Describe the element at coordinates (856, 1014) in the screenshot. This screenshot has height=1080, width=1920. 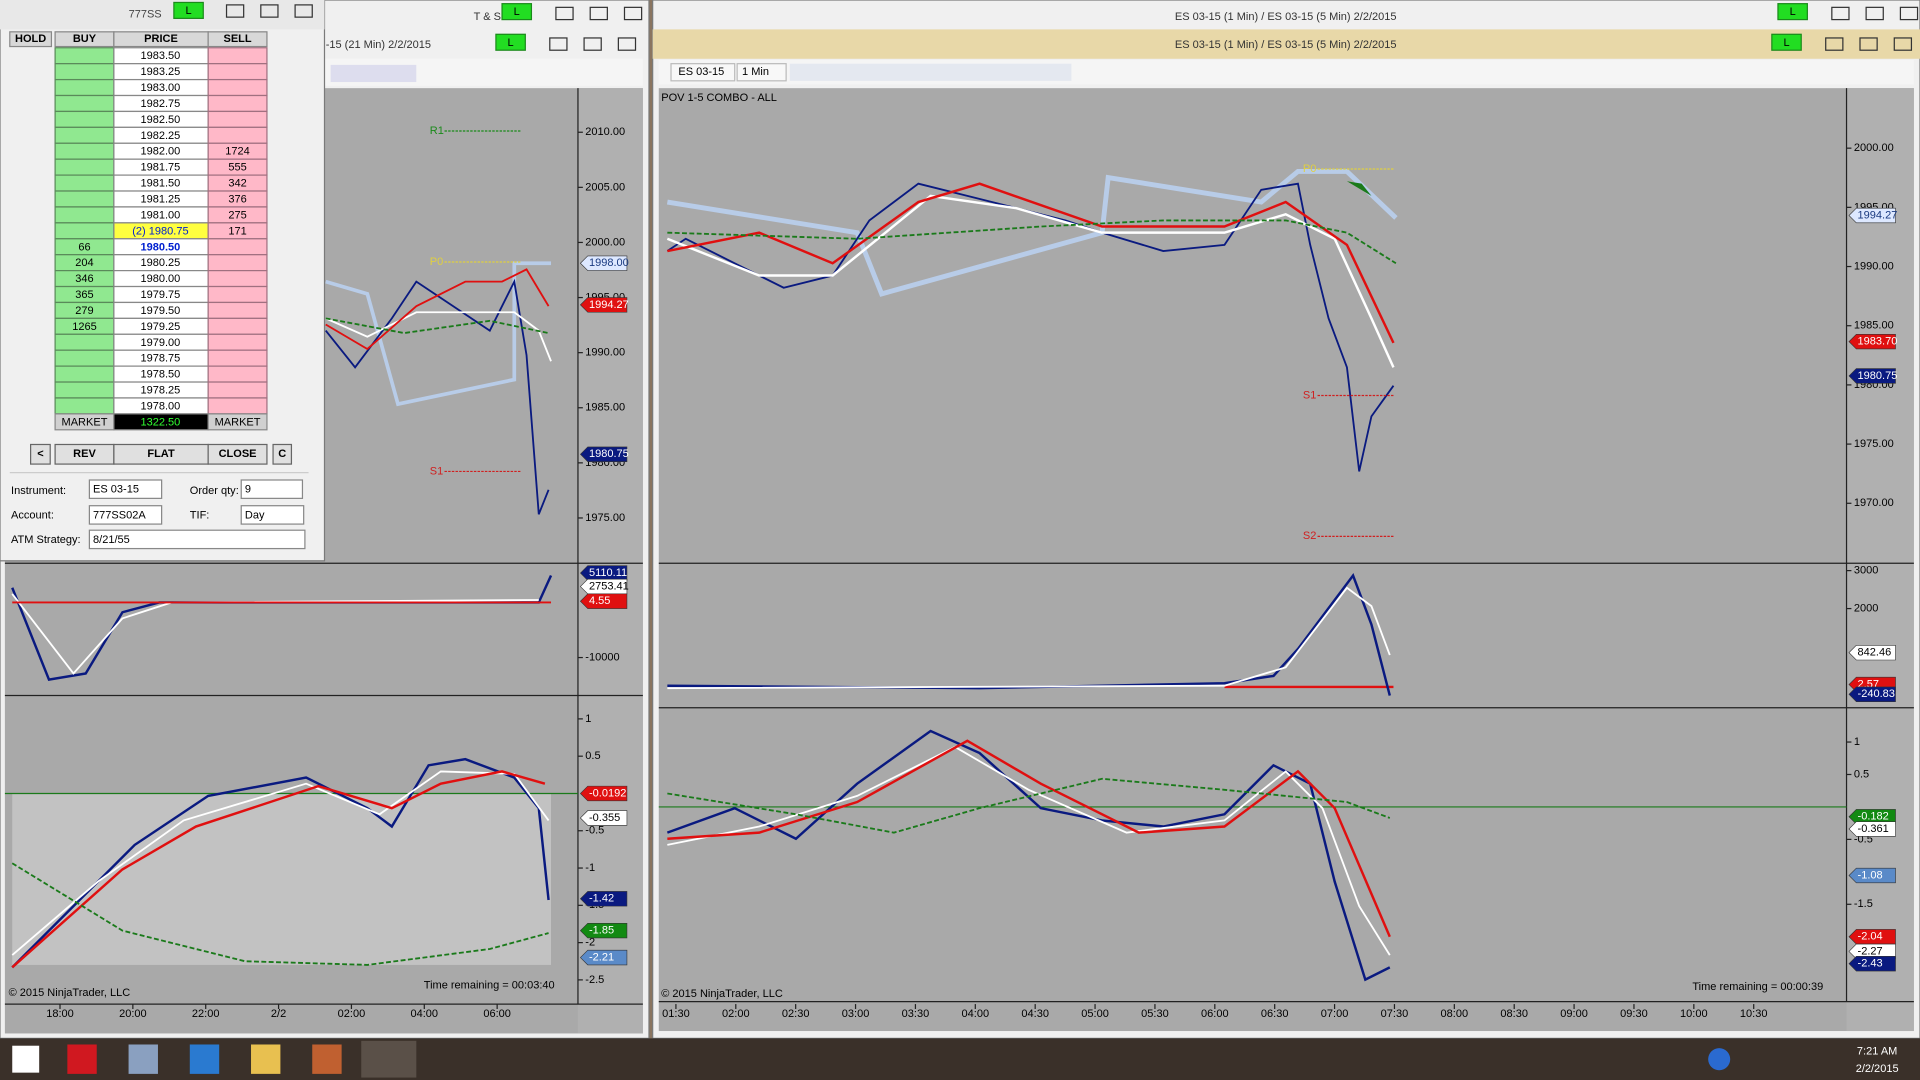
I see `time-label: 03:00` at that location.